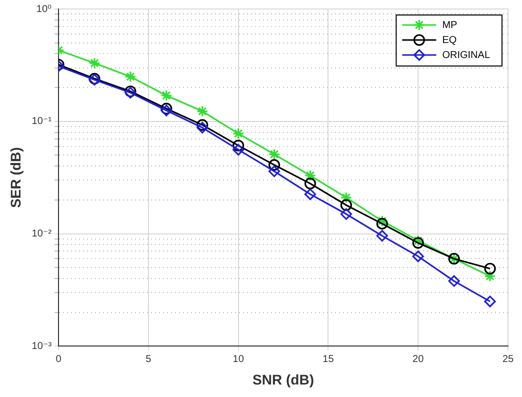  I want to click on x-tick-label: 10, so click(238, 359).